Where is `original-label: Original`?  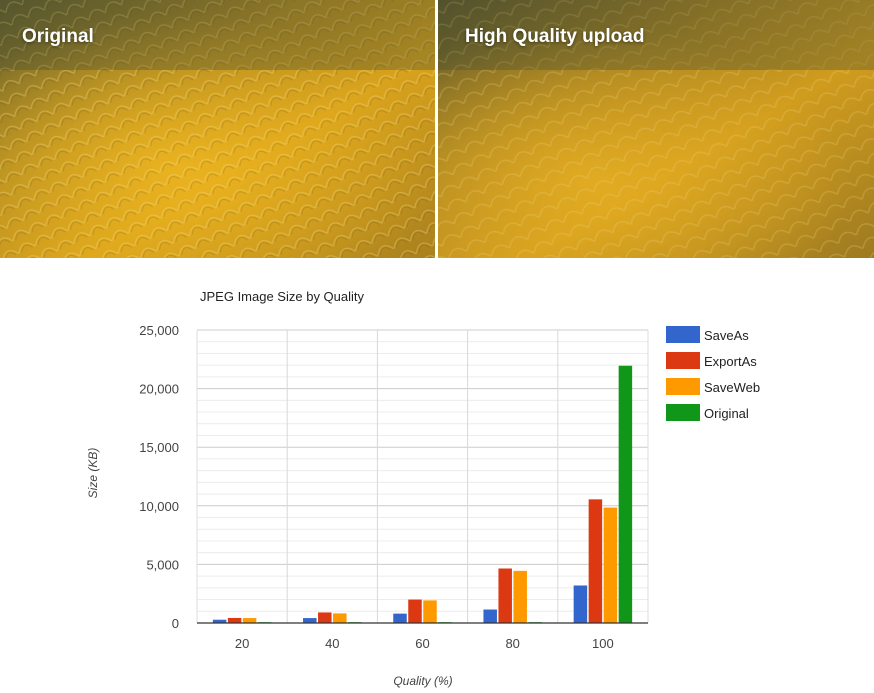
original-label: Original is located at coordinates (58, 36).